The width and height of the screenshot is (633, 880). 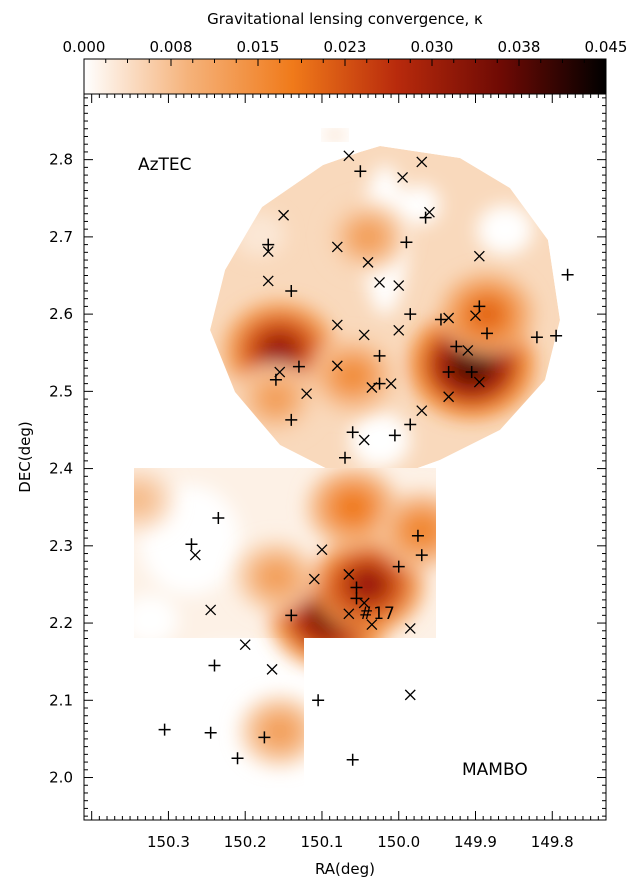 What do you see at coordinates (84, 47) in the screenshot?
I see `colorbar-tick-label: 0.000` at bounding box center [84, 47].